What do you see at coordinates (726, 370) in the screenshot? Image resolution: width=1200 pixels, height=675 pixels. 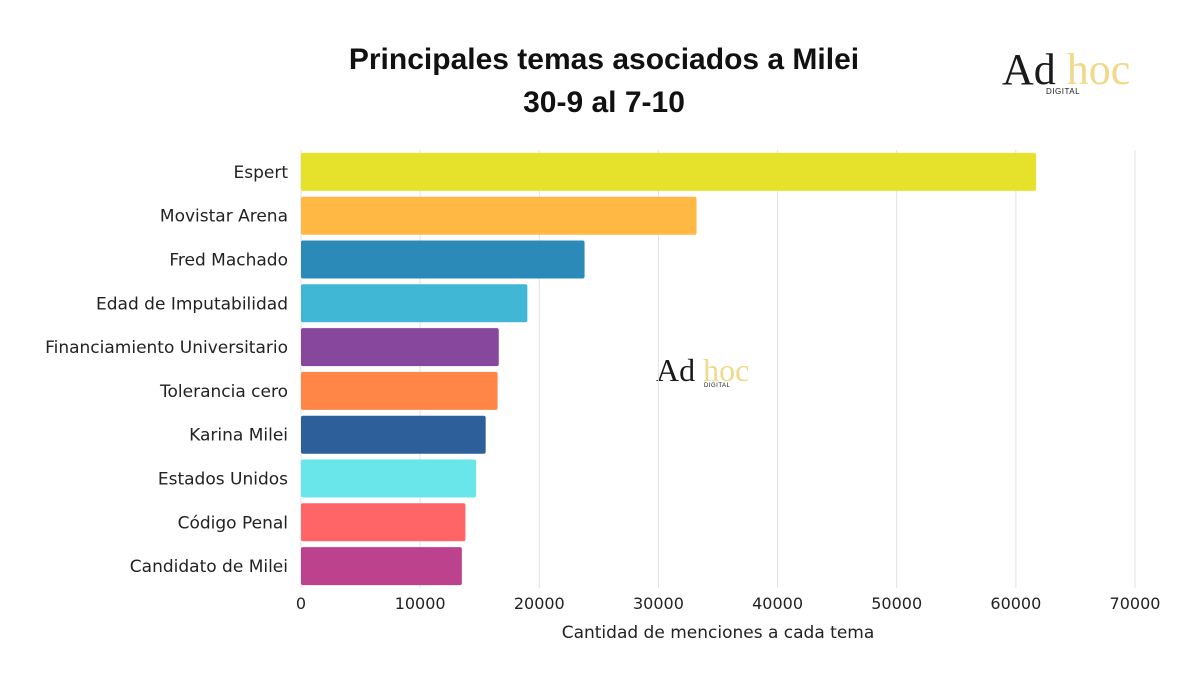 I see `watermark-hoc-text: hoc` at bounding box center [726, 370].